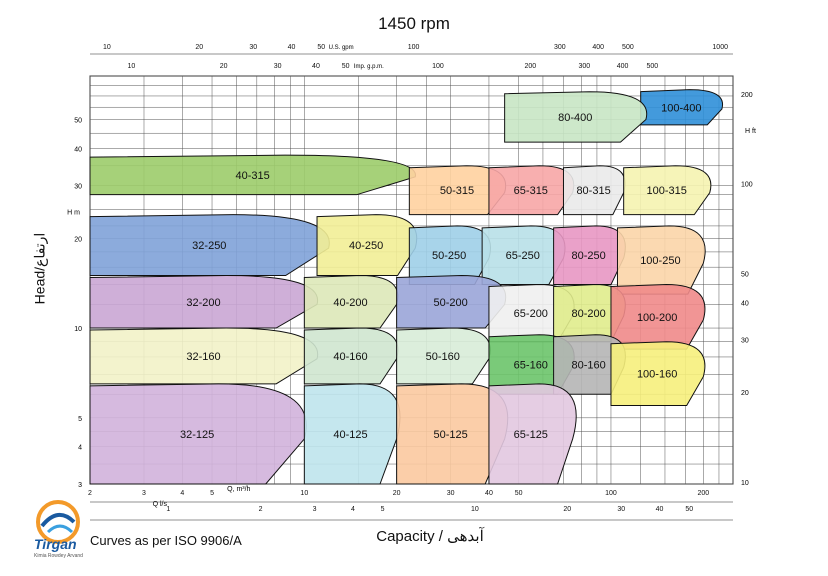  I want to click on tick-label-head-ft: 30, so click(745, 341).